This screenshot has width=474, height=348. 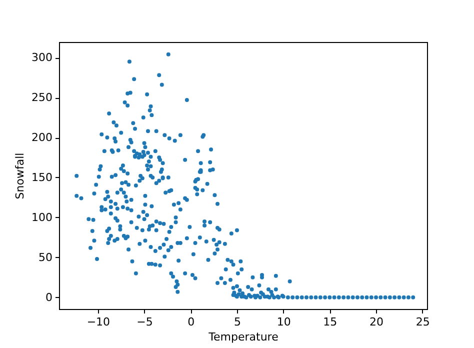 What do you see at coordinates (423, 322) in the screenshot?
I see `x-tick-label: 25` at bounding box center [423, 322].